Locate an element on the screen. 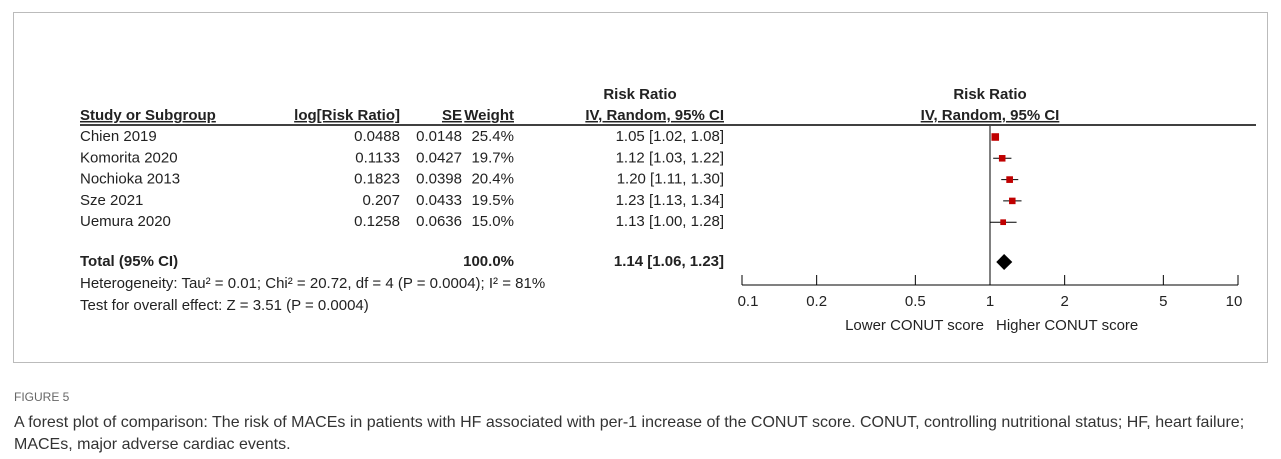  ci-label: 1.13 [1.00, 1.28] is located at coordinates (670, 221).